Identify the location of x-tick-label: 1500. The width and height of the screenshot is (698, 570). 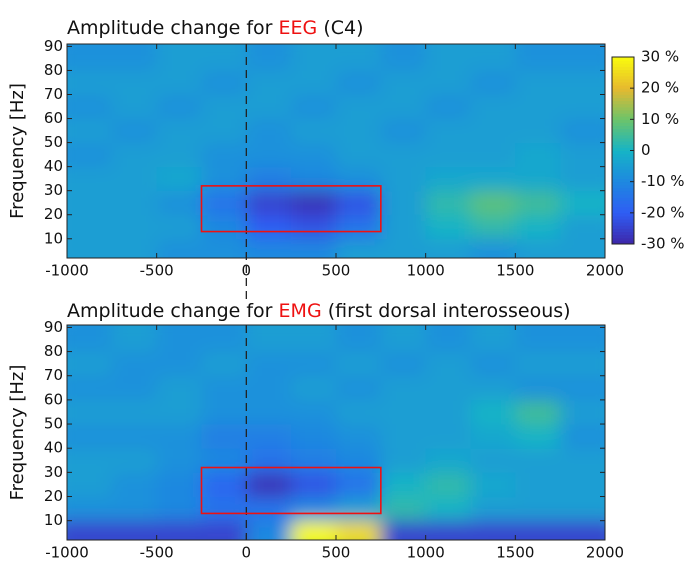
(515, 271).